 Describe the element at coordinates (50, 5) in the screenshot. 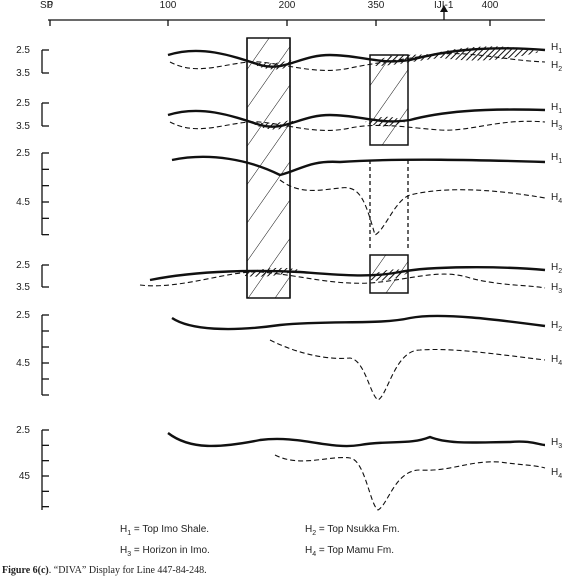

I see `sp-label: 0` at that location.